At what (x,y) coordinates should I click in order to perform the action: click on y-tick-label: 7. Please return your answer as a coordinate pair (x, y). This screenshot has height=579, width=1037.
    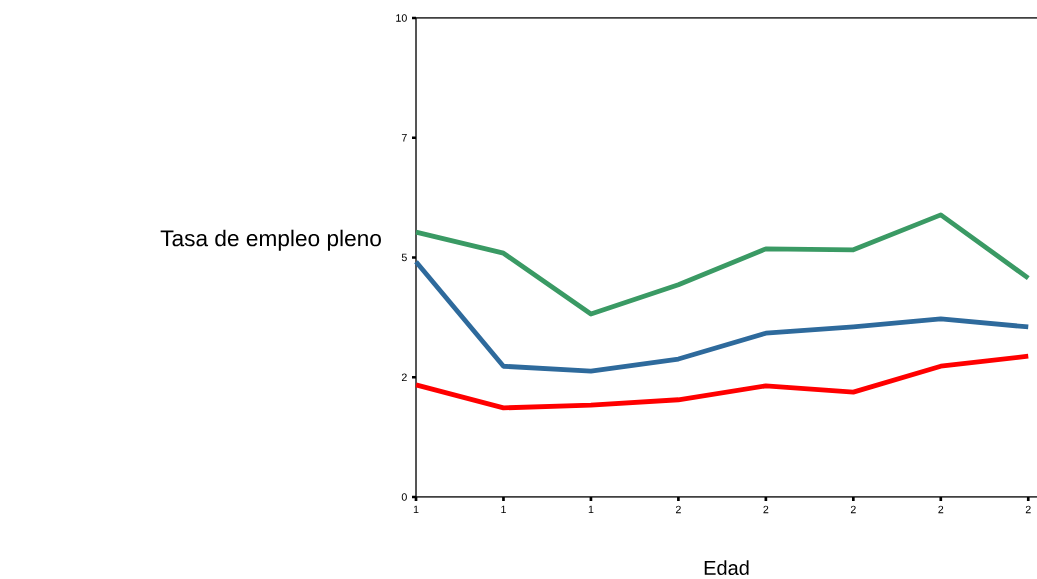
    Looking at the image, I should click on (404, 138).